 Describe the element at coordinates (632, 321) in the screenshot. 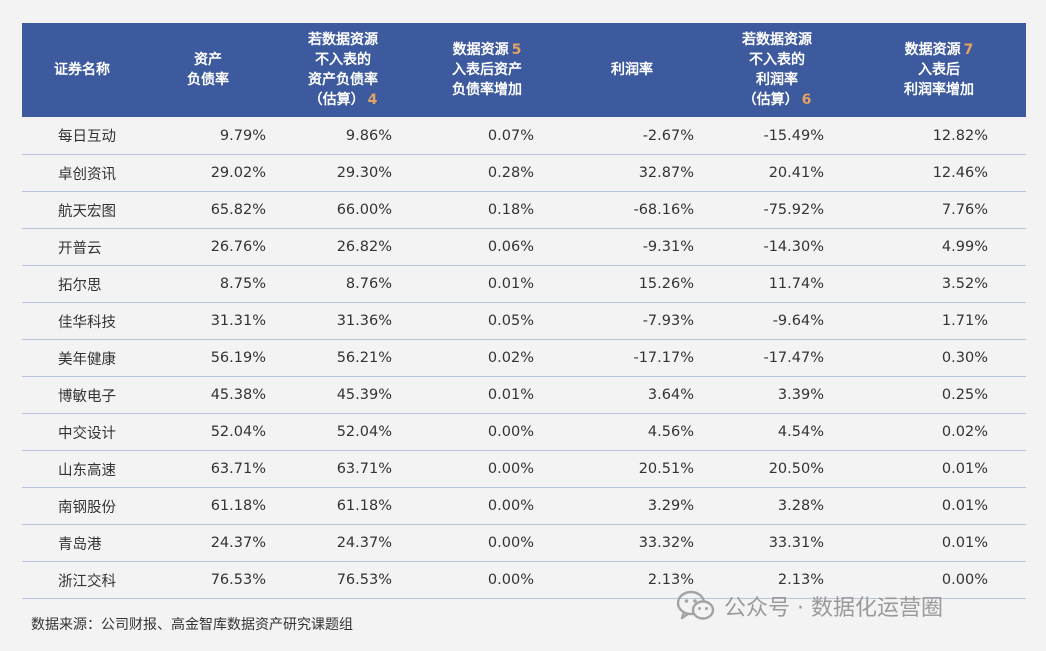

I see `value-cell: -7.93%` at that location.